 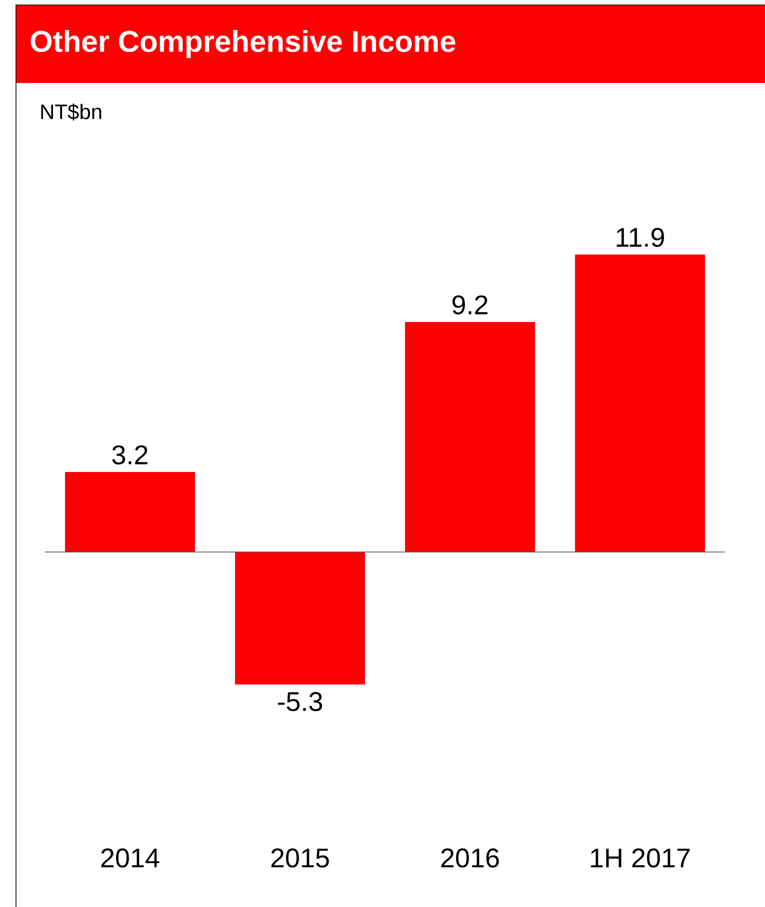 What do you see at coordinates (300, 858) in the screenshot?
I see `x-tick-label: 2015` at bounding box center [300, 858].